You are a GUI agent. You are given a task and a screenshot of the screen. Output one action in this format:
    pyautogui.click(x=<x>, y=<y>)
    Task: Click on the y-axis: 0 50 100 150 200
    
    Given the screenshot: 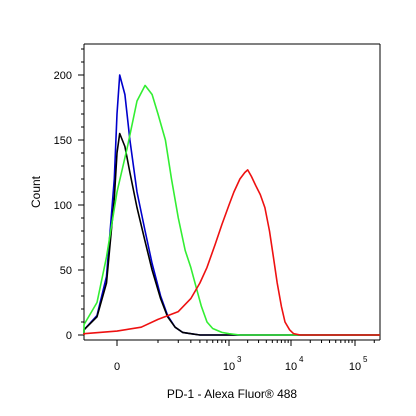 What is the action you would take?
    pyautogui.click(x=69, y=195)
    